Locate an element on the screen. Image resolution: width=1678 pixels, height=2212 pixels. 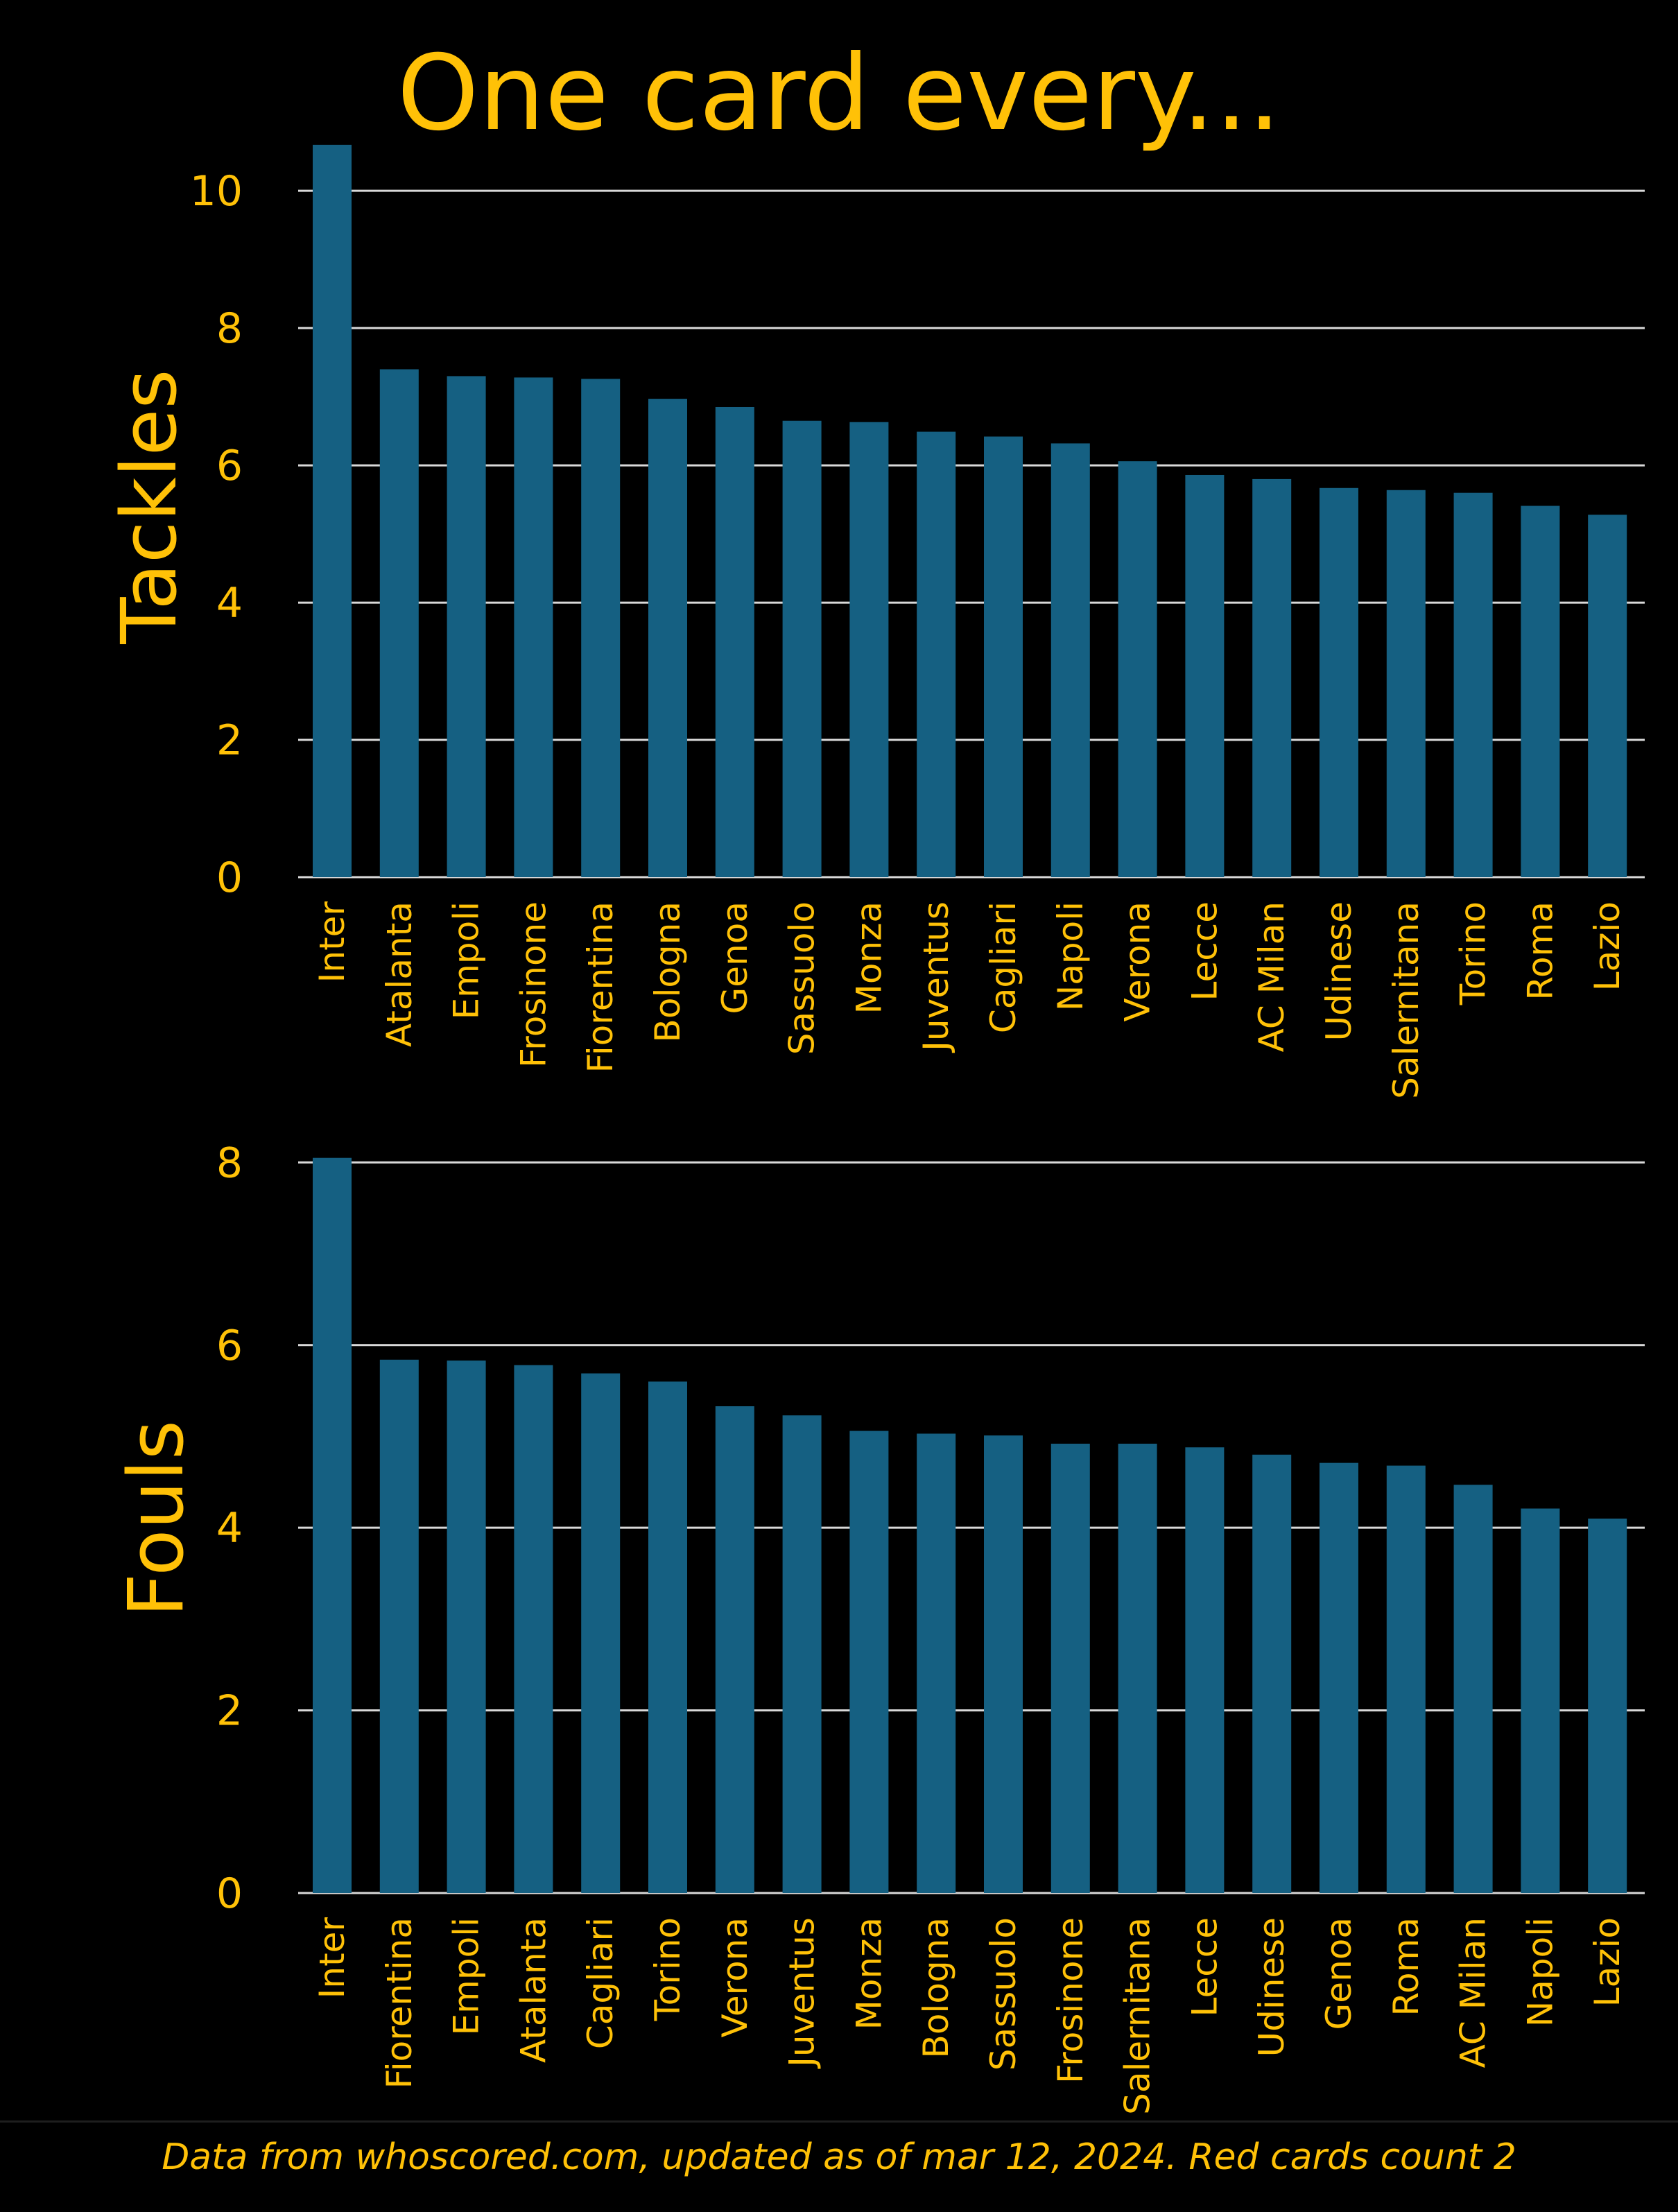
fouls-category-label-lecce: Lecce is located at coordinates (1204, 1967).